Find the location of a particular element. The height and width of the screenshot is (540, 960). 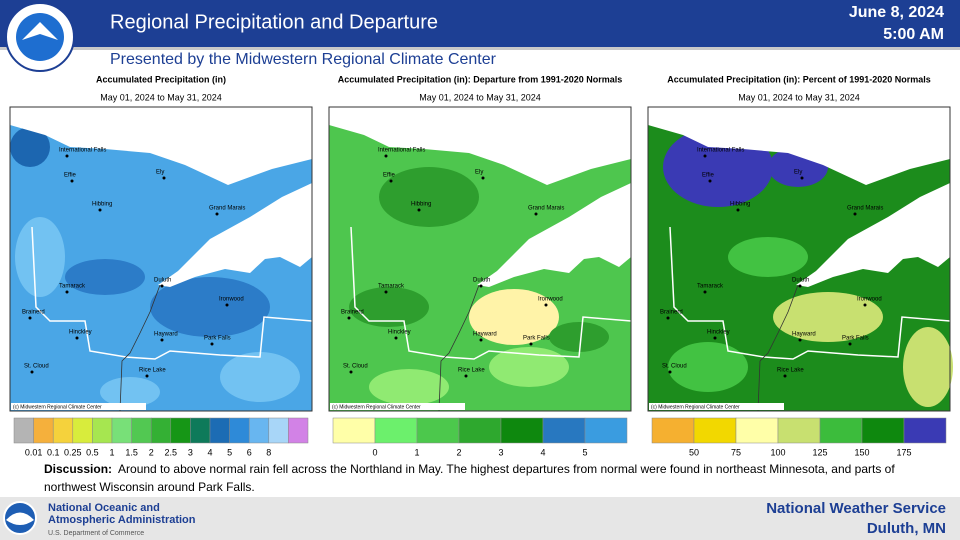

noaa-logo-mark is located at coordinates (20, 518).